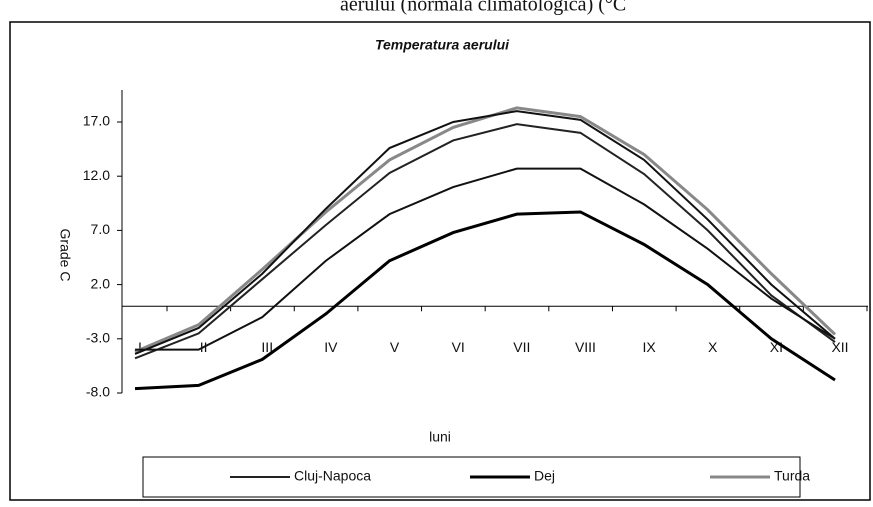 Image resolution: width=873 pixels, height=507 pixels. Describe the element at coordinates (96, 175) in the screenshot. I see `y-tick-label: 12.0` at that location.